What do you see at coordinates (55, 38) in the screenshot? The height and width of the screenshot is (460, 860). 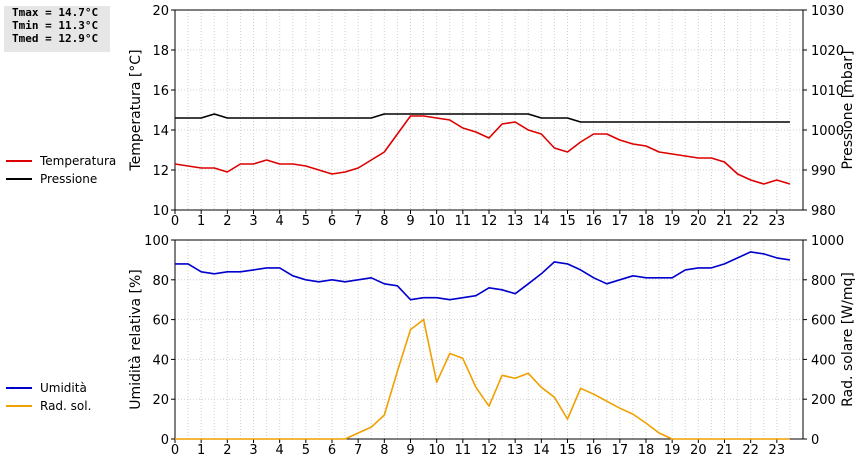 I see `tmed-text: Tmed = 12.9°C` at bounding box center [55, 38].